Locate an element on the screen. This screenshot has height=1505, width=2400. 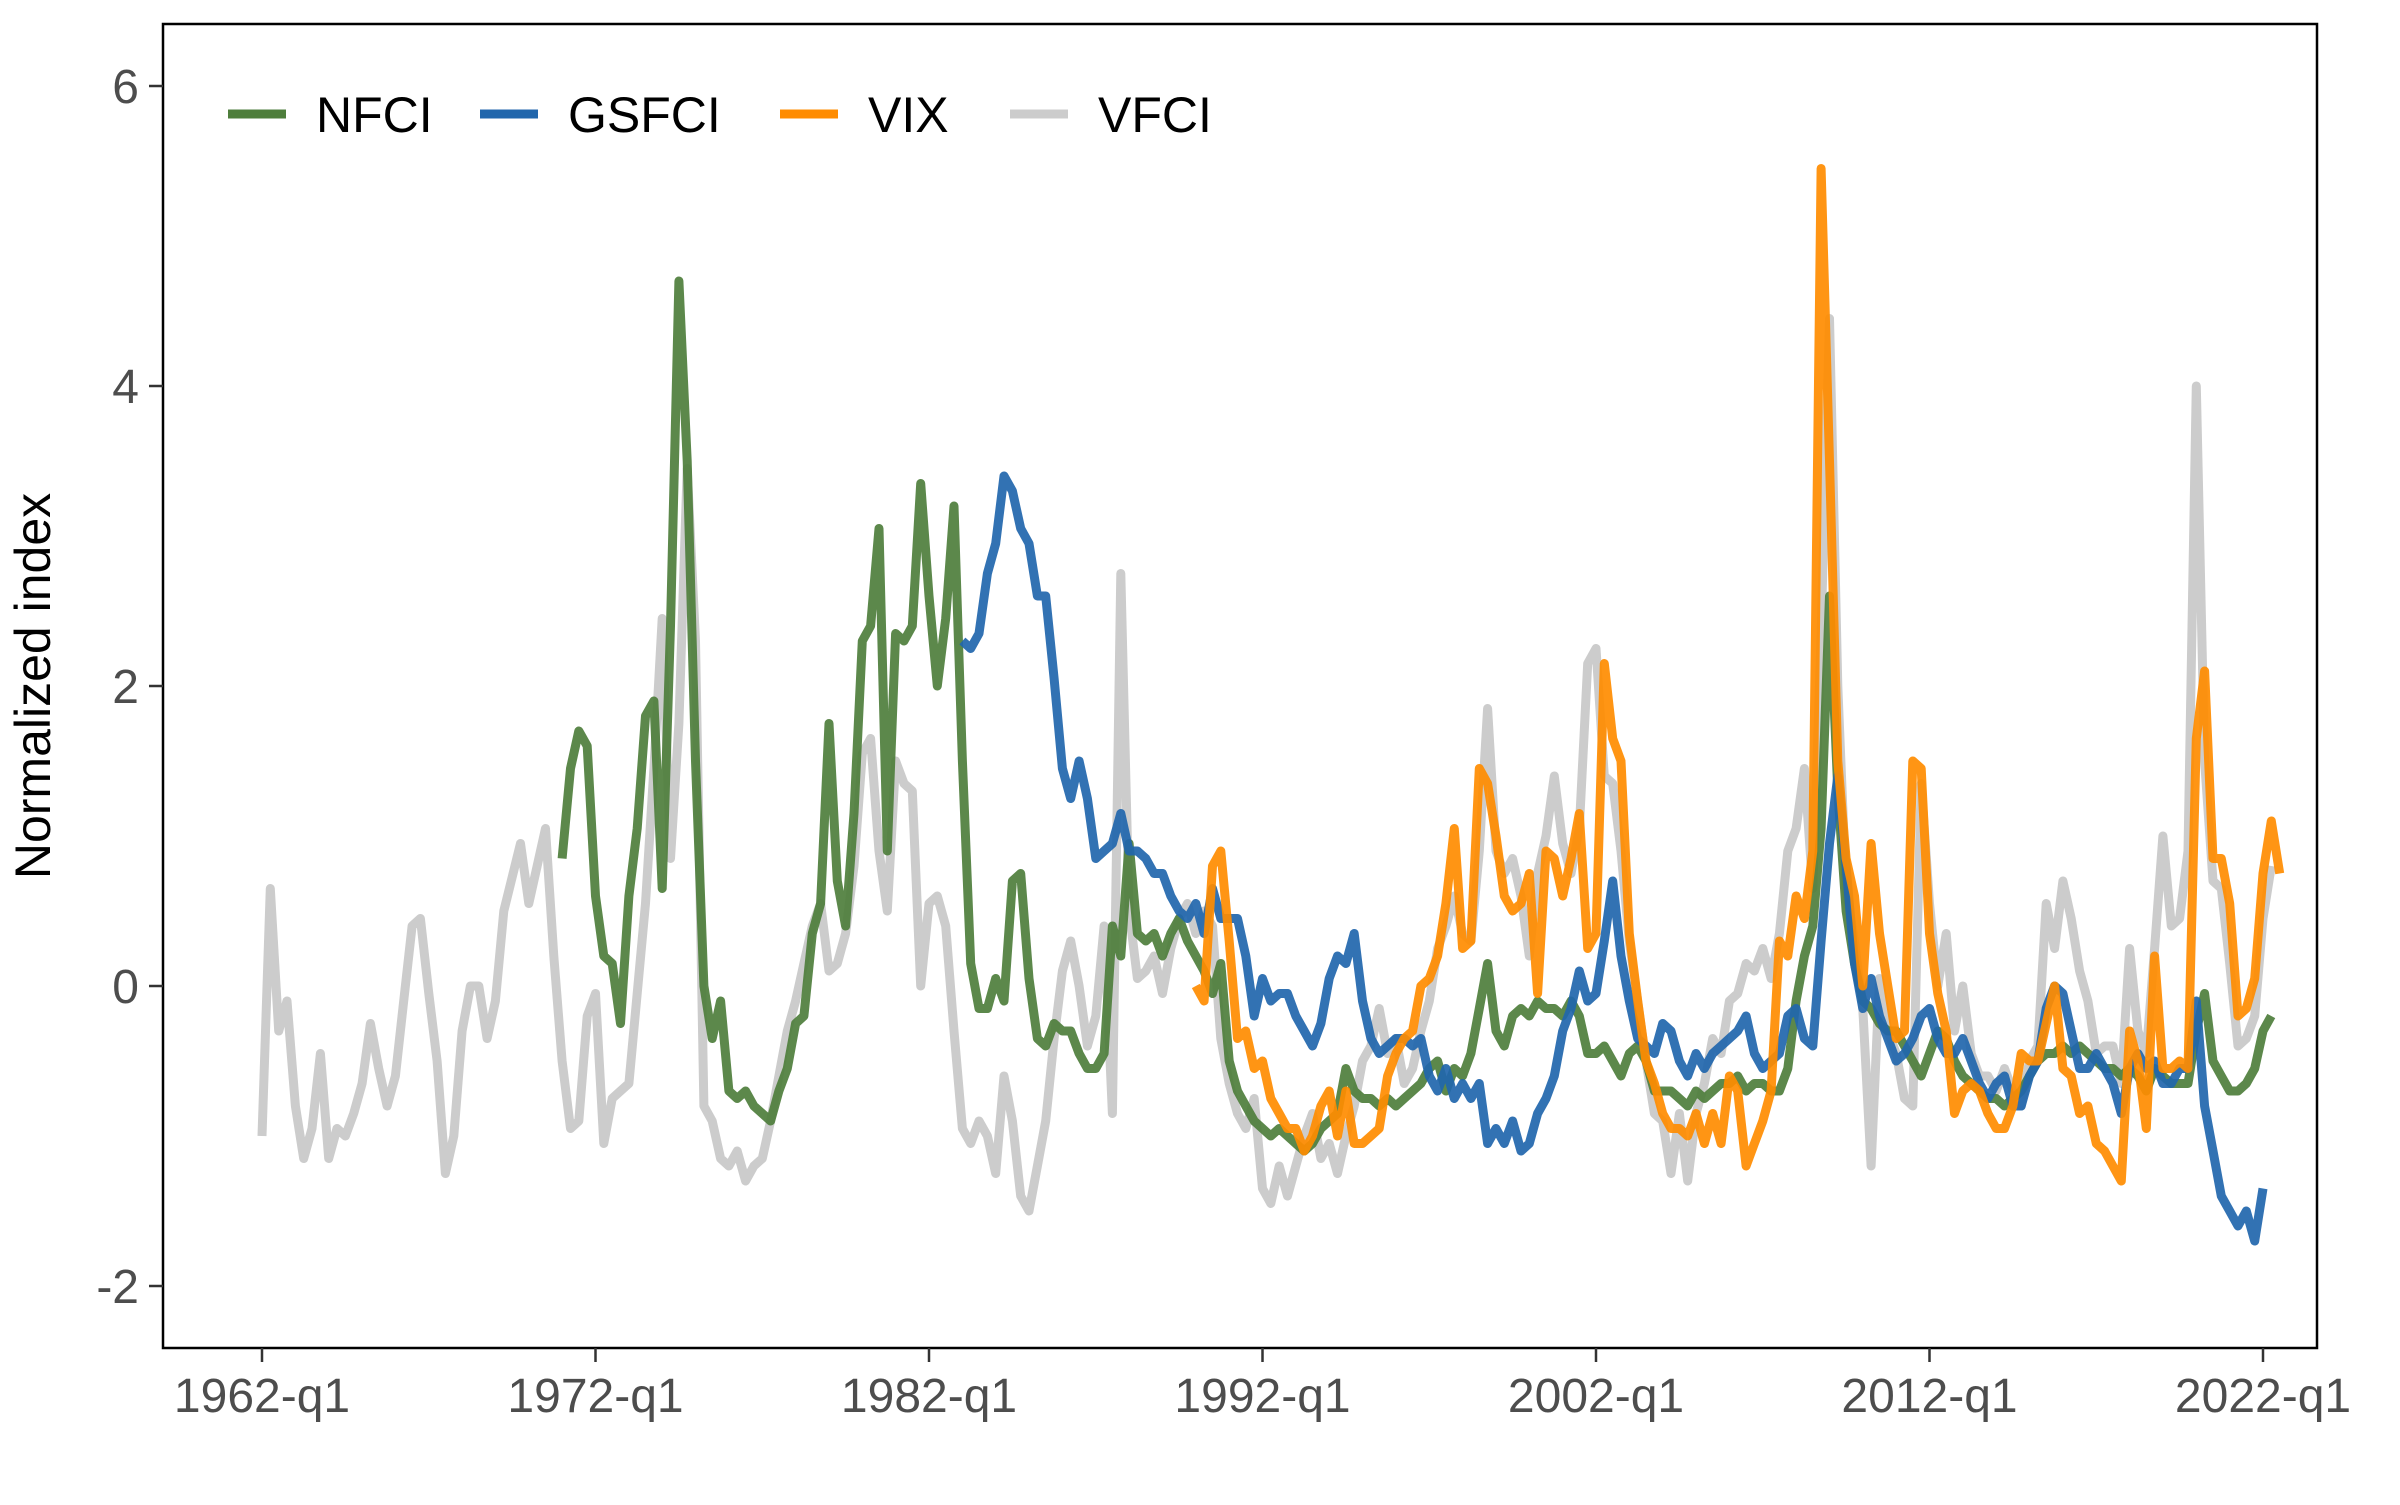
legend-item-gsfci: GSFCI is located at coordinates (600, 115).